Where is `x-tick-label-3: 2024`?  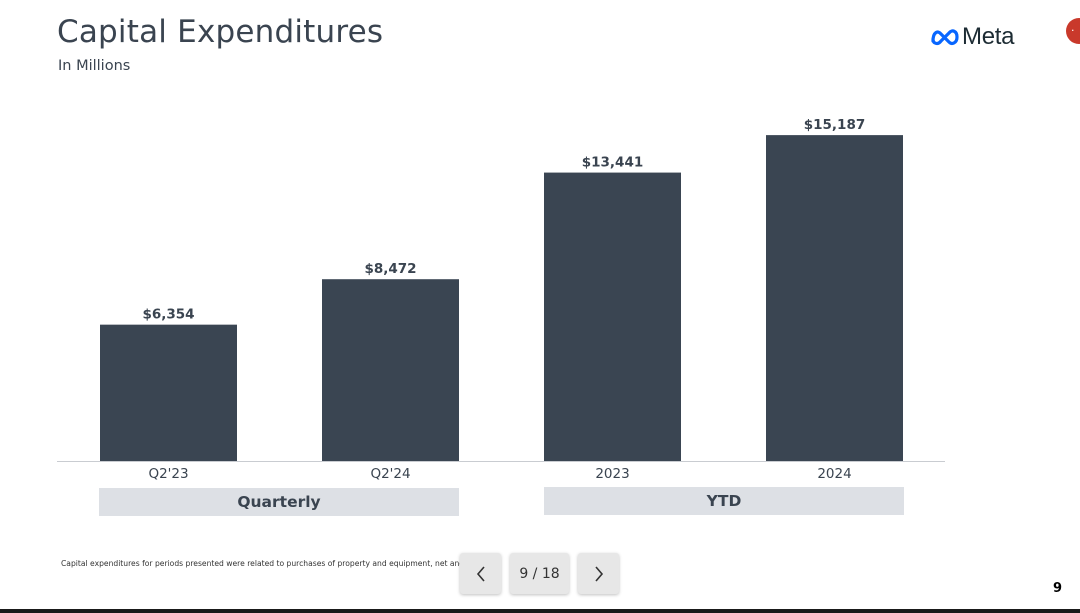
x-tick-label-3: 2024 is located at coordinates (834, 474).